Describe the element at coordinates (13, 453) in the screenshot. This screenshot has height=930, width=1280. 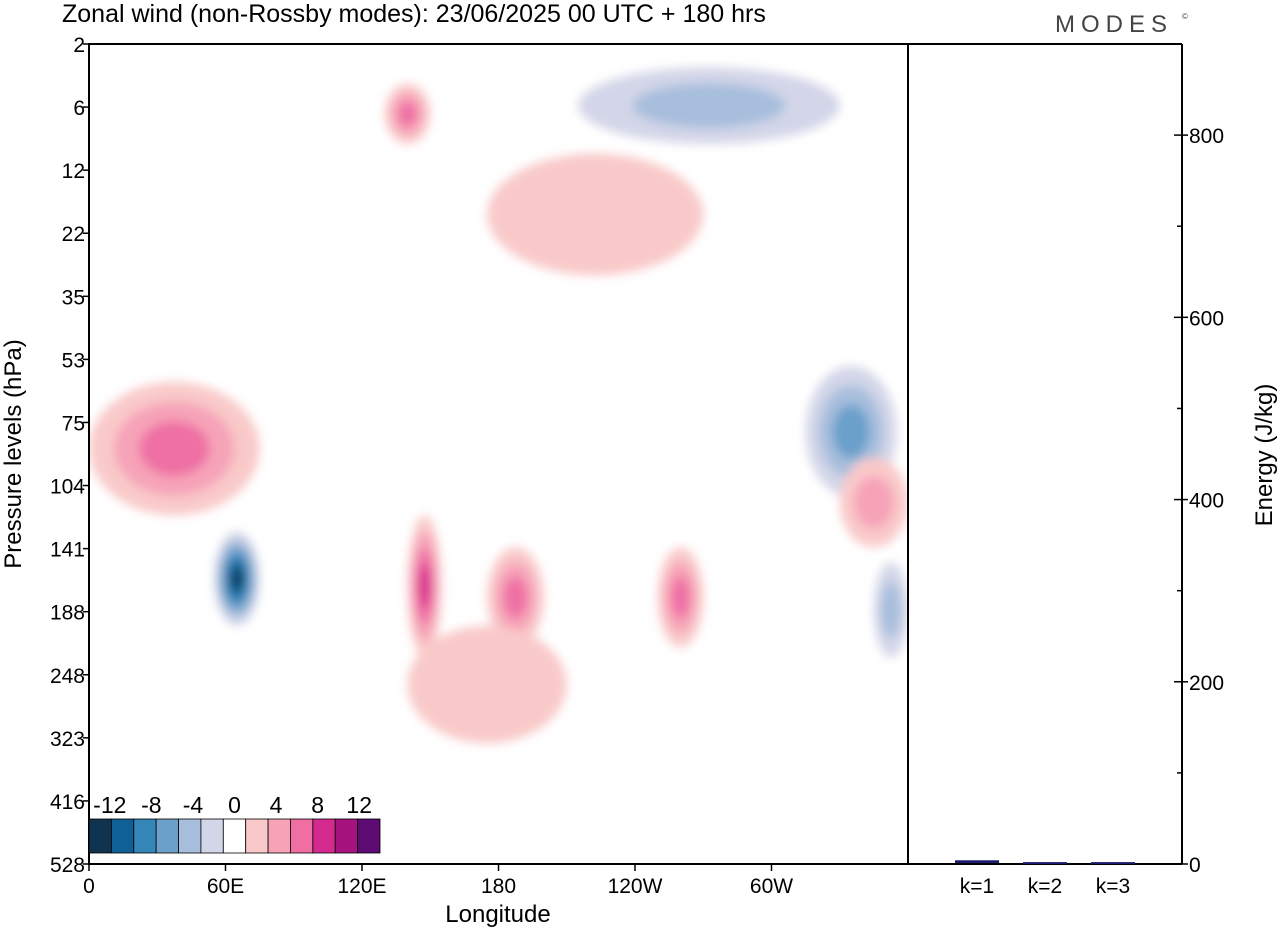
I see `y-axis-label: Pressure levels (hPa)` at that location.